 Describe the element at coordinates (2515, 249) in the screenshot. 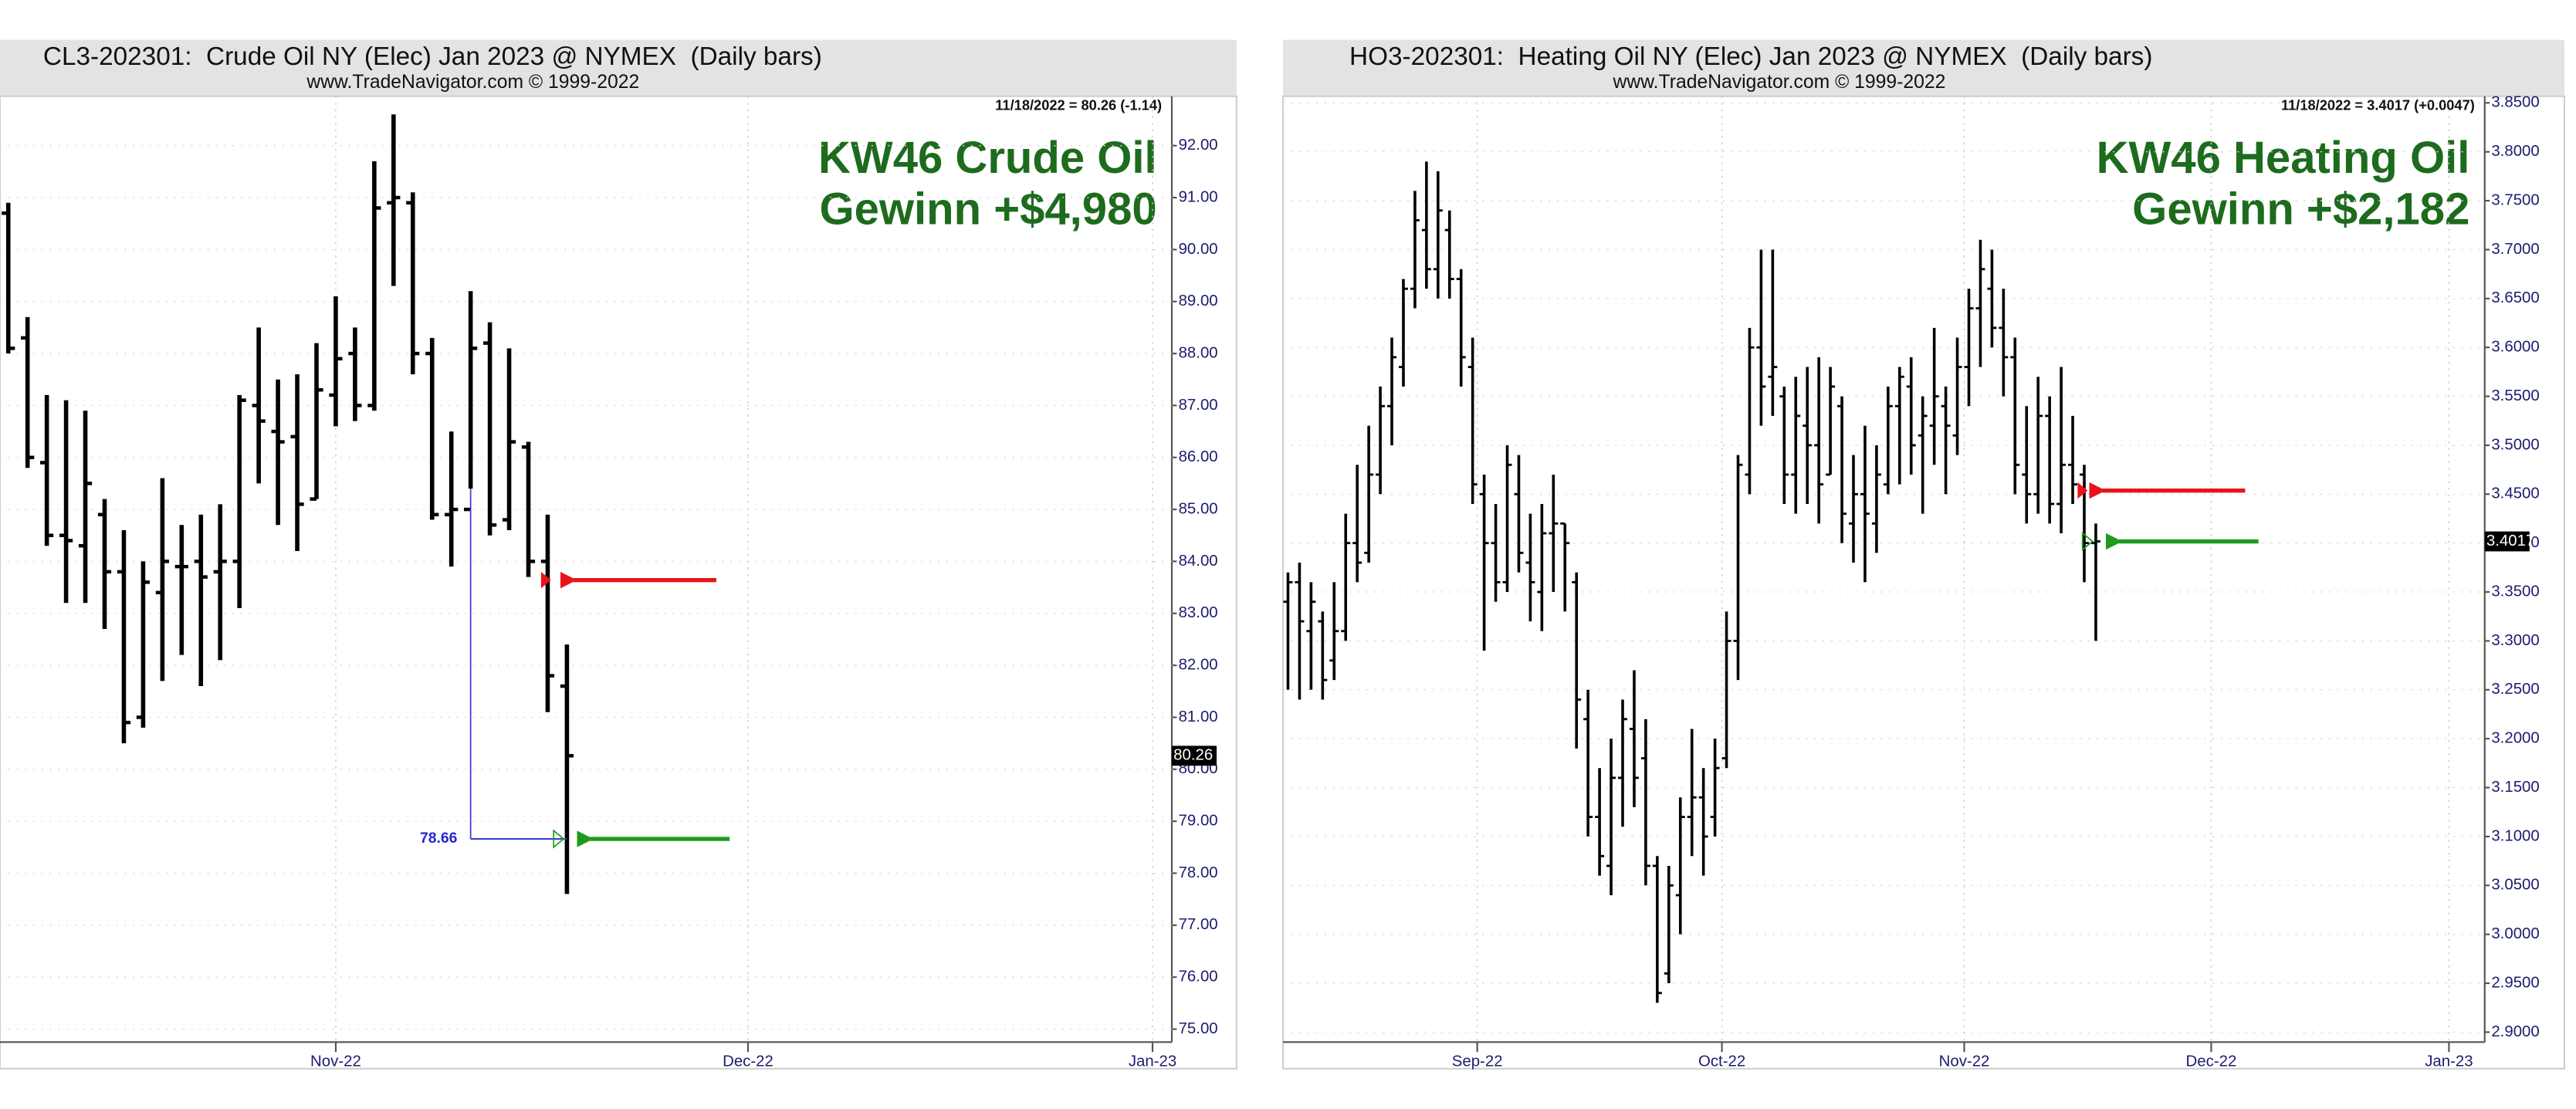

I see `y-tick-label: 3.7000` at that location.